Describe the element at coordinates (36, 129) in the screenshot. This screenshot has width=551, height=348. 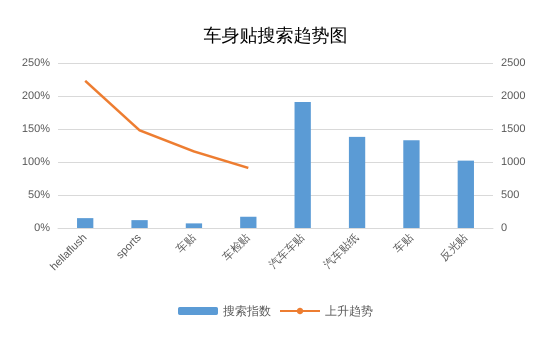
I see `y-tick-label: 150%` at that location.